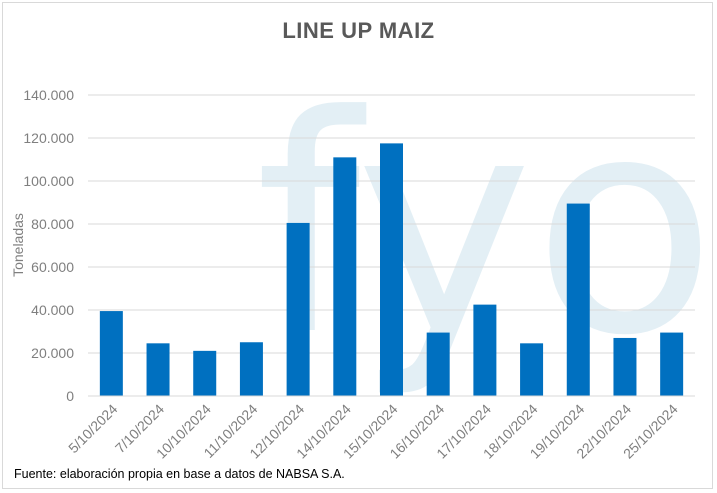 This screenshot has height=493, width=717. Describe the element at coordinates (70, 396) in the screenshot. I see `y-tick-label: 0` at that location.